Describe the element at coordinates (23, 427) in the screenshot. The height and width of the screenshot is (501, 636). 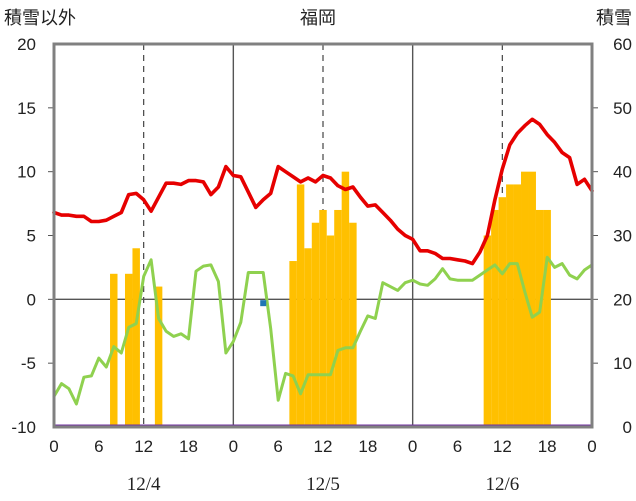
I see `left-tick-label: -10` at that location.